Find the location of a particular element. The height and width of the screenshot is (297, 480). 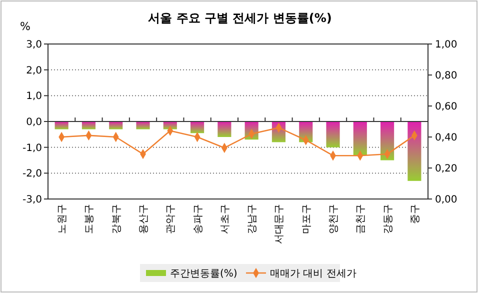

y-tick-label: 0,0 is located at coordinates (34, 122).